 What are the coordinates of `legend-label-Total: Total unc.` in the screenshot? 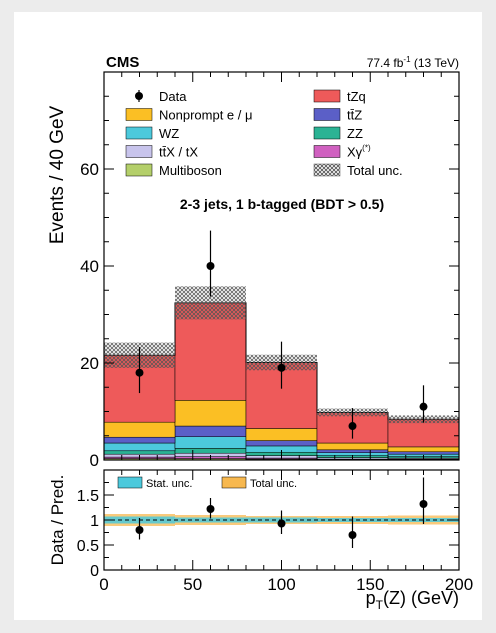 It's located at (375, 170).